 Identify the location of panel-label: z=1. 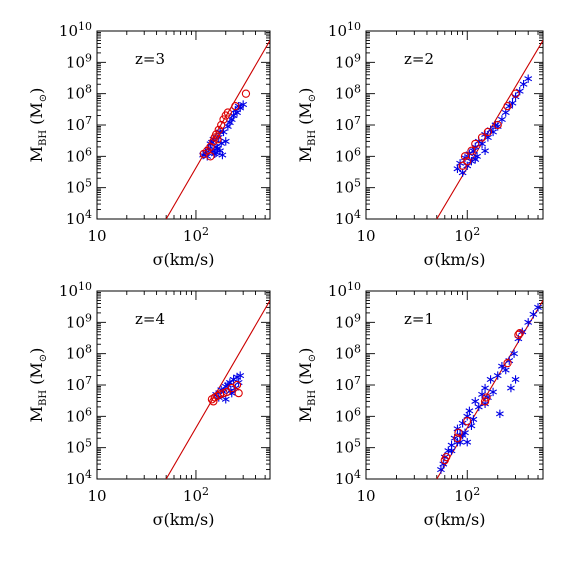
(419, 319).